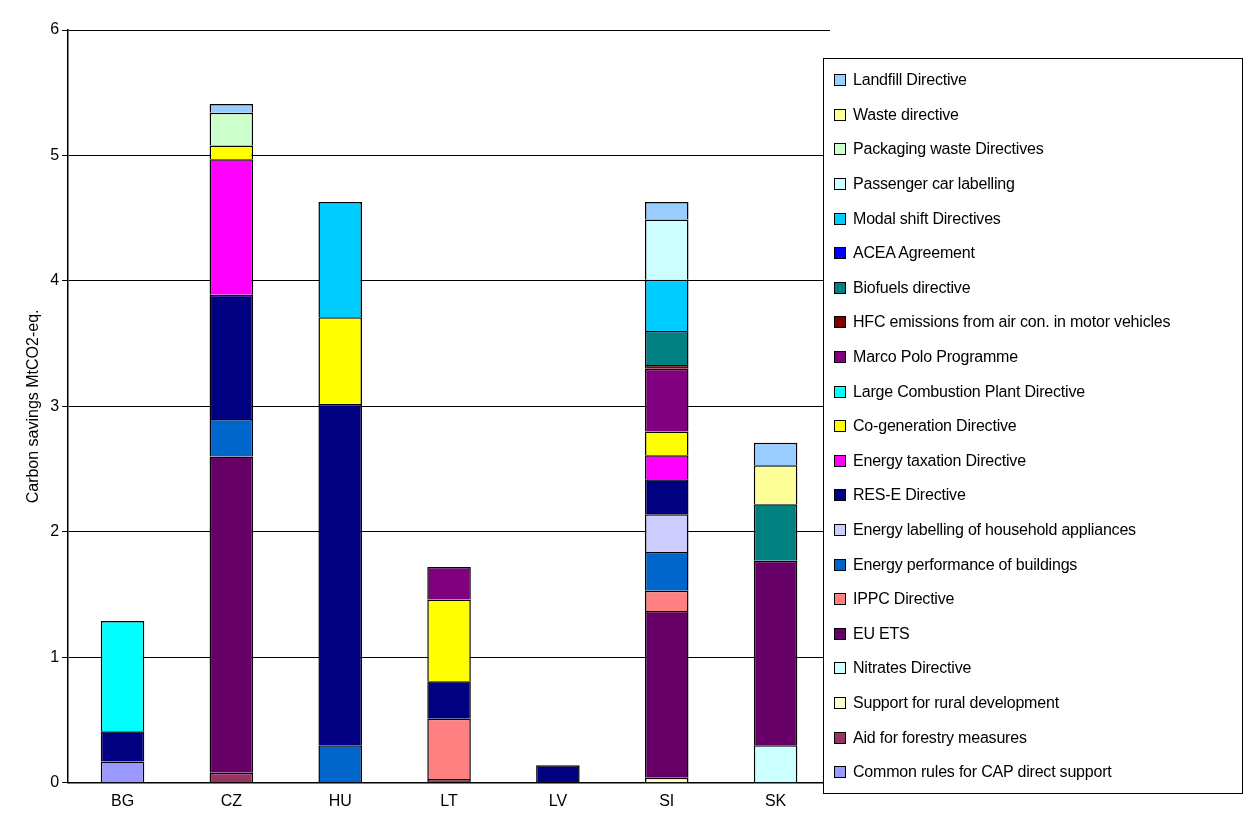 The width and height of the screenshot is (1247, 834). Describe the element at coordinates (927, 218) in the screenshot. I see `legend-label: Modal shift Directives` at that location.